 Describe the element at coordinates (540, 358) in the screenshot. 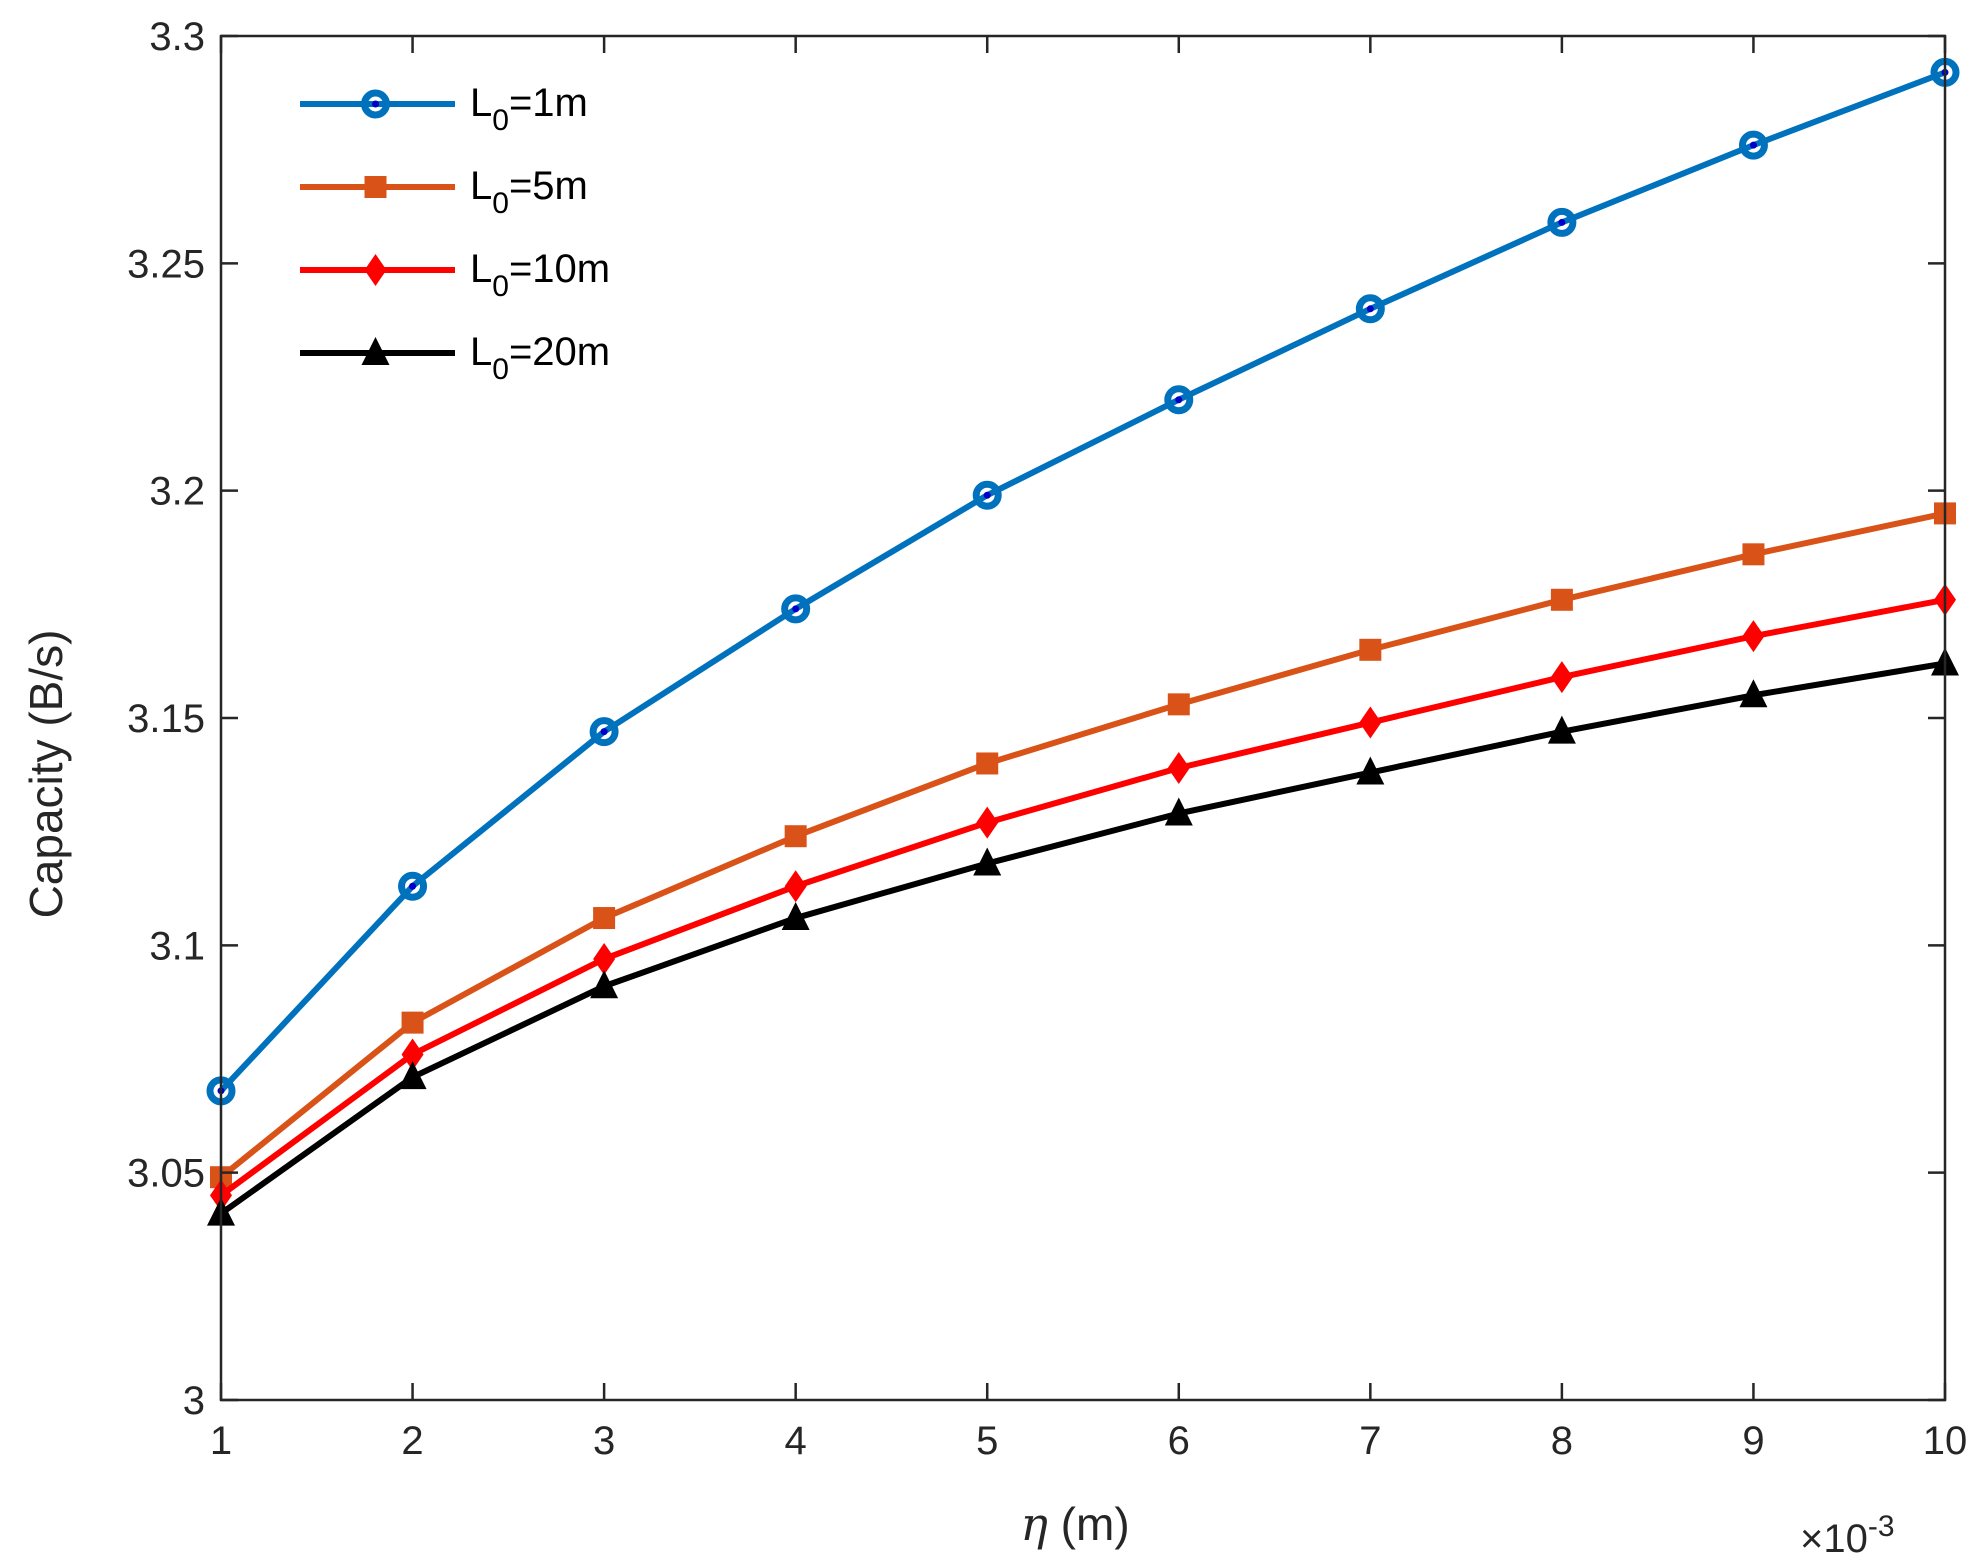

I see `legend-label: L0=20m` at that location.